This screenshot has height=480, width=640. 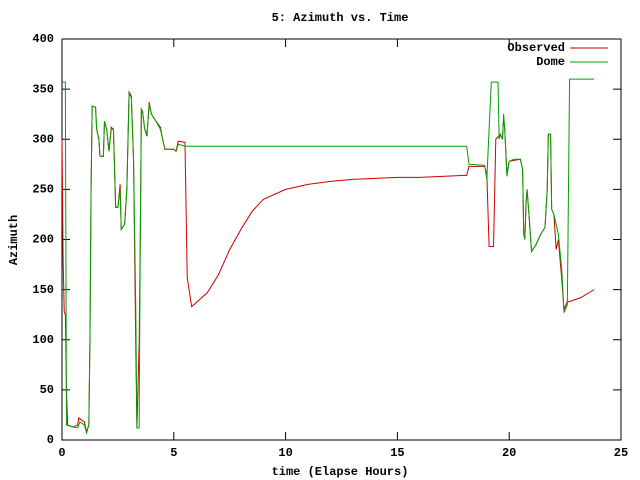 What do you see at coordinates (43, 139) in the screenshot?
I see `y-tick-label: 300` at bounding box center [43, 139].